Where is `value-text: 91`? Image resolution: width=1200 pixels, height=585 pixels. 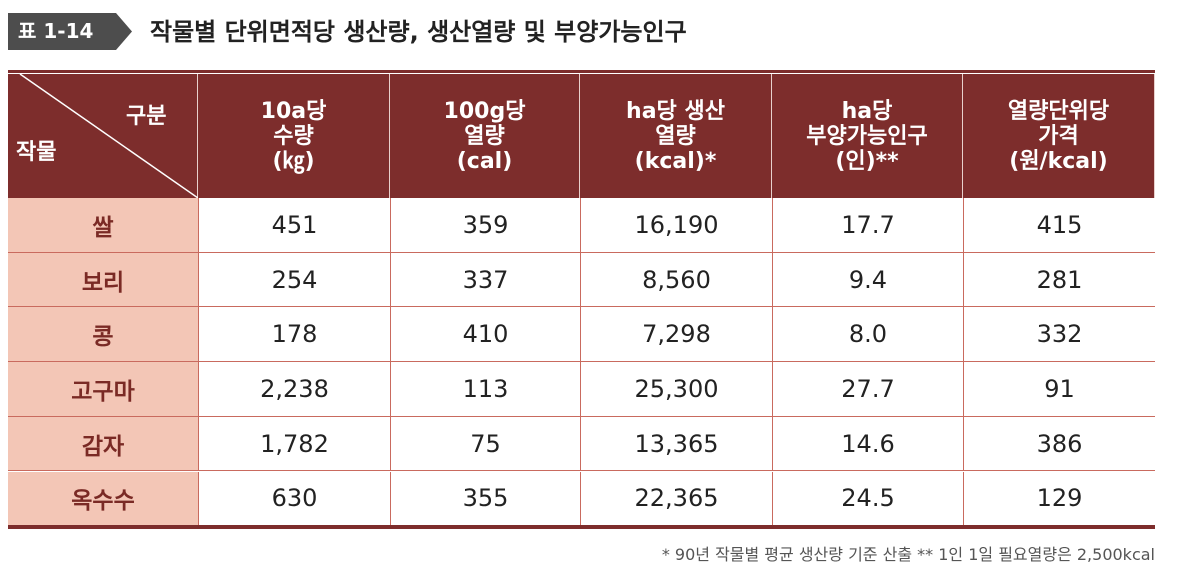
value-text: 91 is located at coordinates (1059, 388).